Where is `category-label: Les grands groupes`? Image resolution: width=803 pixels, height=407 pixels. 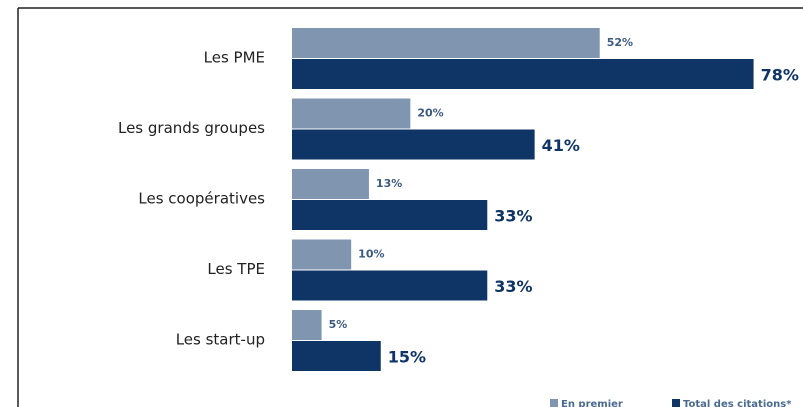
category-label: Les grands groupes is located at coordinates (191, 128).